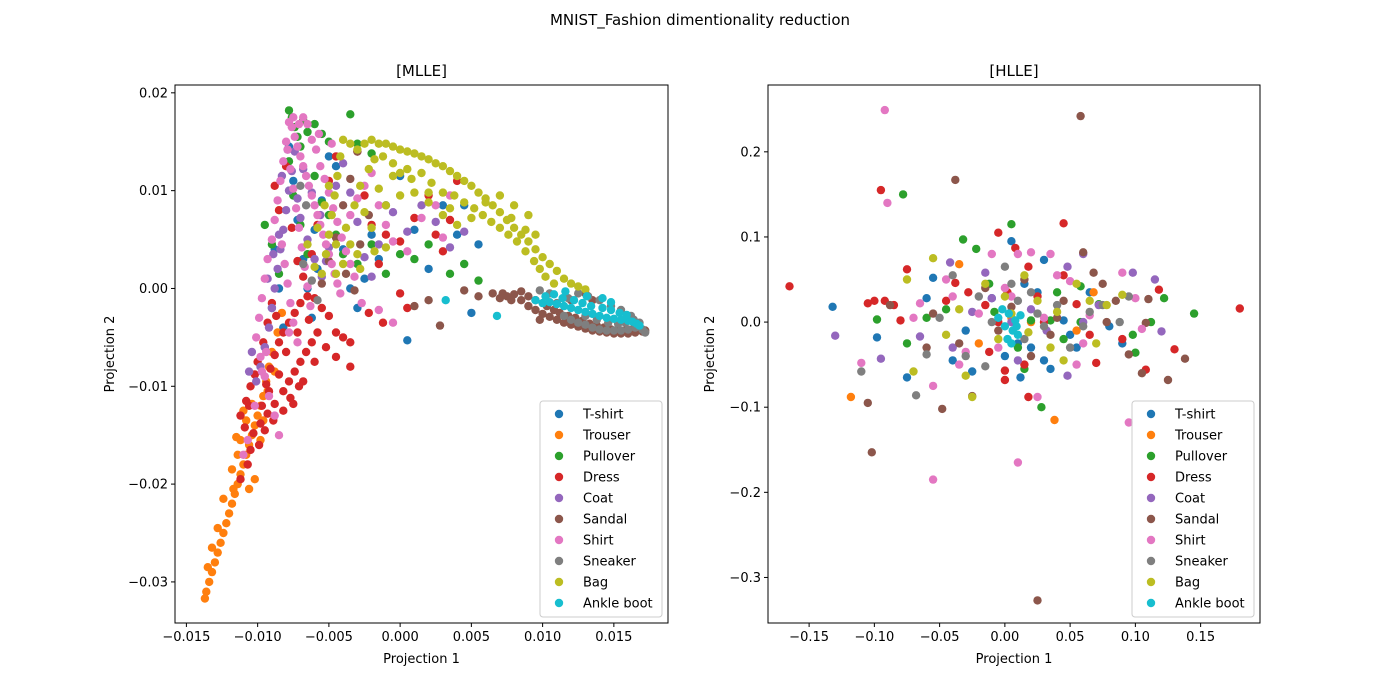 The image size is (1400, 700). What do you see at coordinates (606, 436) in the screenshot?
I see `legend-label: Trouser` at bounding box center [606, 436].